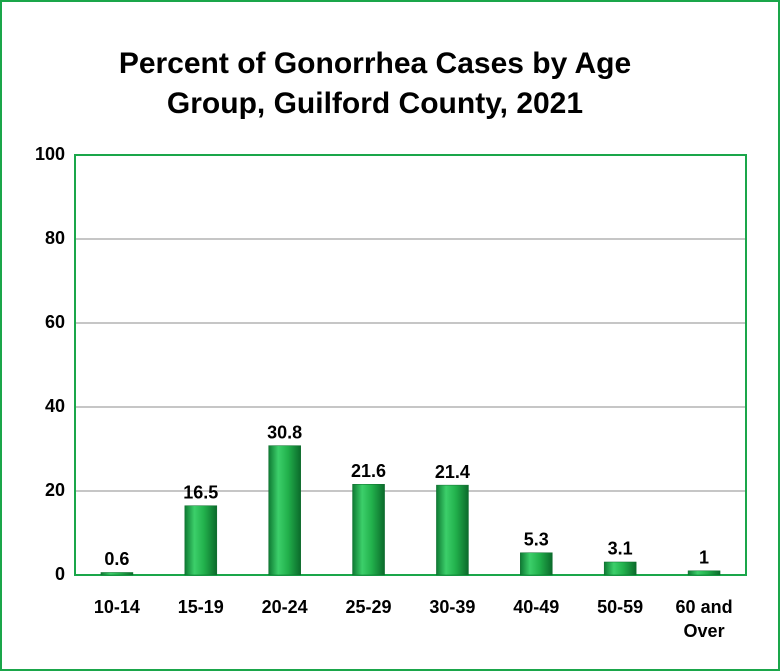 The width and height of the screenshot is (780, 671). I want to click on x-tick-label: 60 and Over, so click(704, 619).